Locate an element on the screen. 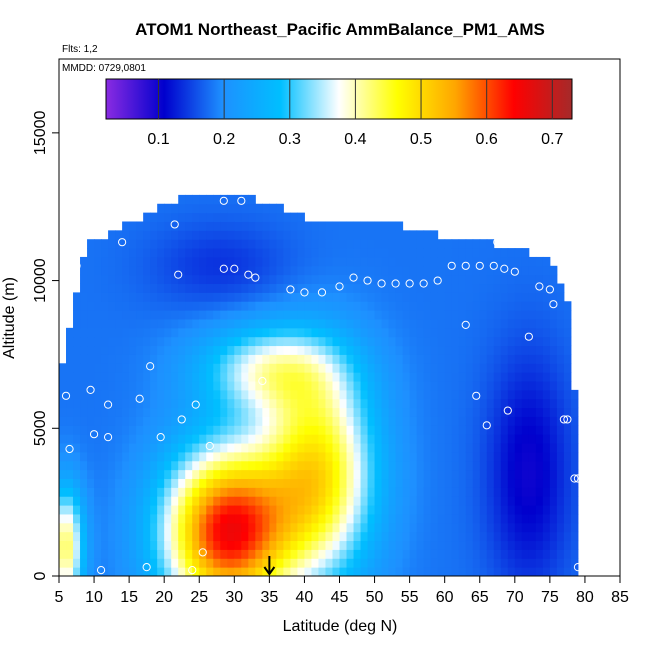 The image size is (650, 650). colorbar-tick-label: 0.4 is located at coordinates (355, 139).